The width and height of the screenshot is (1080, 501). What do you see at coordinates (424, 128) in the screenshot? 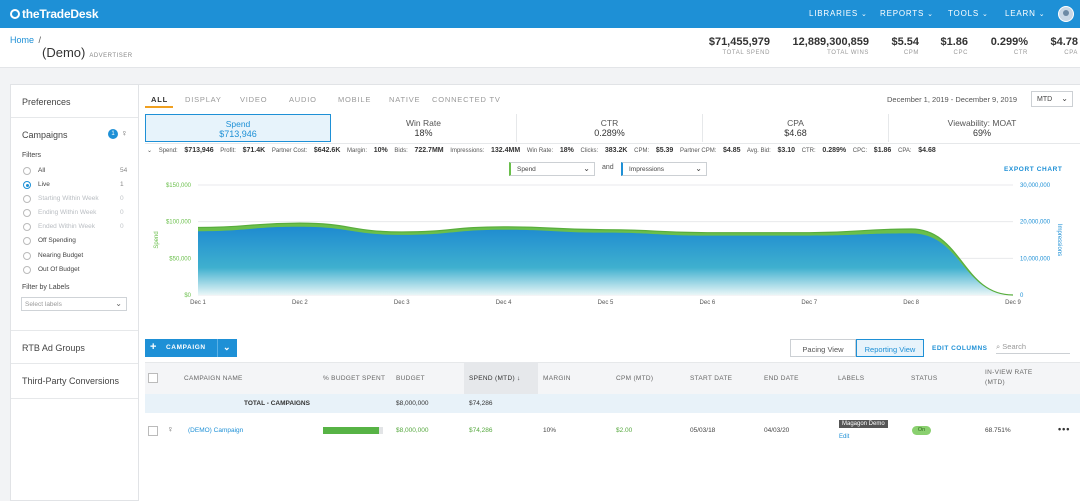
I see `metric-card-win-rate: Win Rate 18%` at bounding box center [424, 128].